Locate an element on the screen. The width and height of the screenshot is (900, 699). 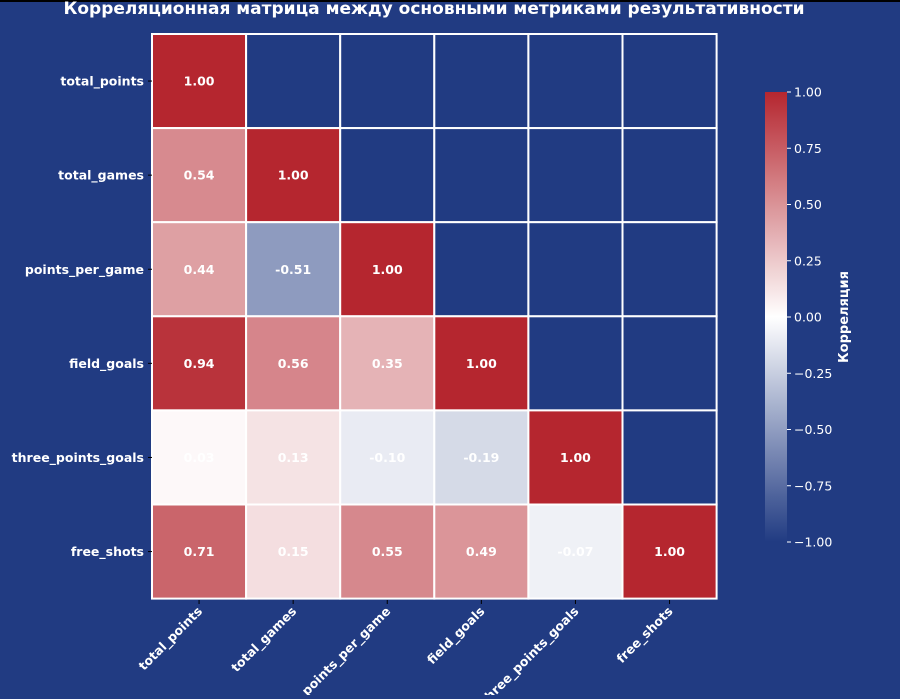
cell-value-label: 0.15 is located at coordinates (293, 551).